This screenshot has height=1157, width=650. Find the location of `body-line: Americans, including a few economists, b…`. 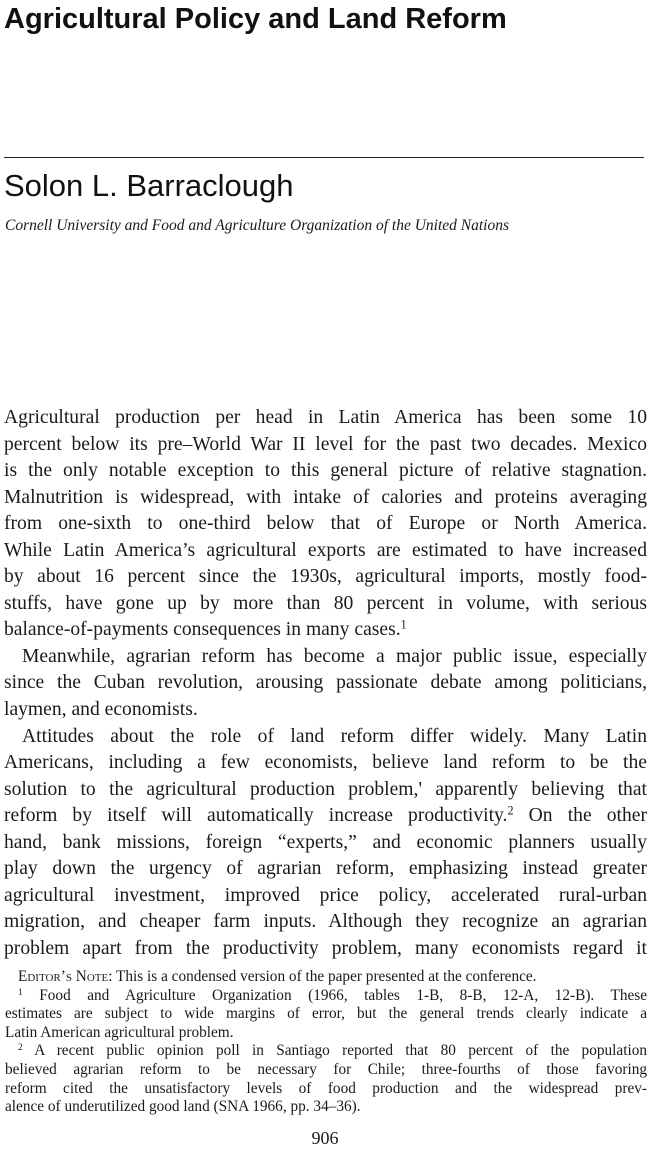

body-line: Americans, including a few economists, b… is located at coordinates (325, 763).